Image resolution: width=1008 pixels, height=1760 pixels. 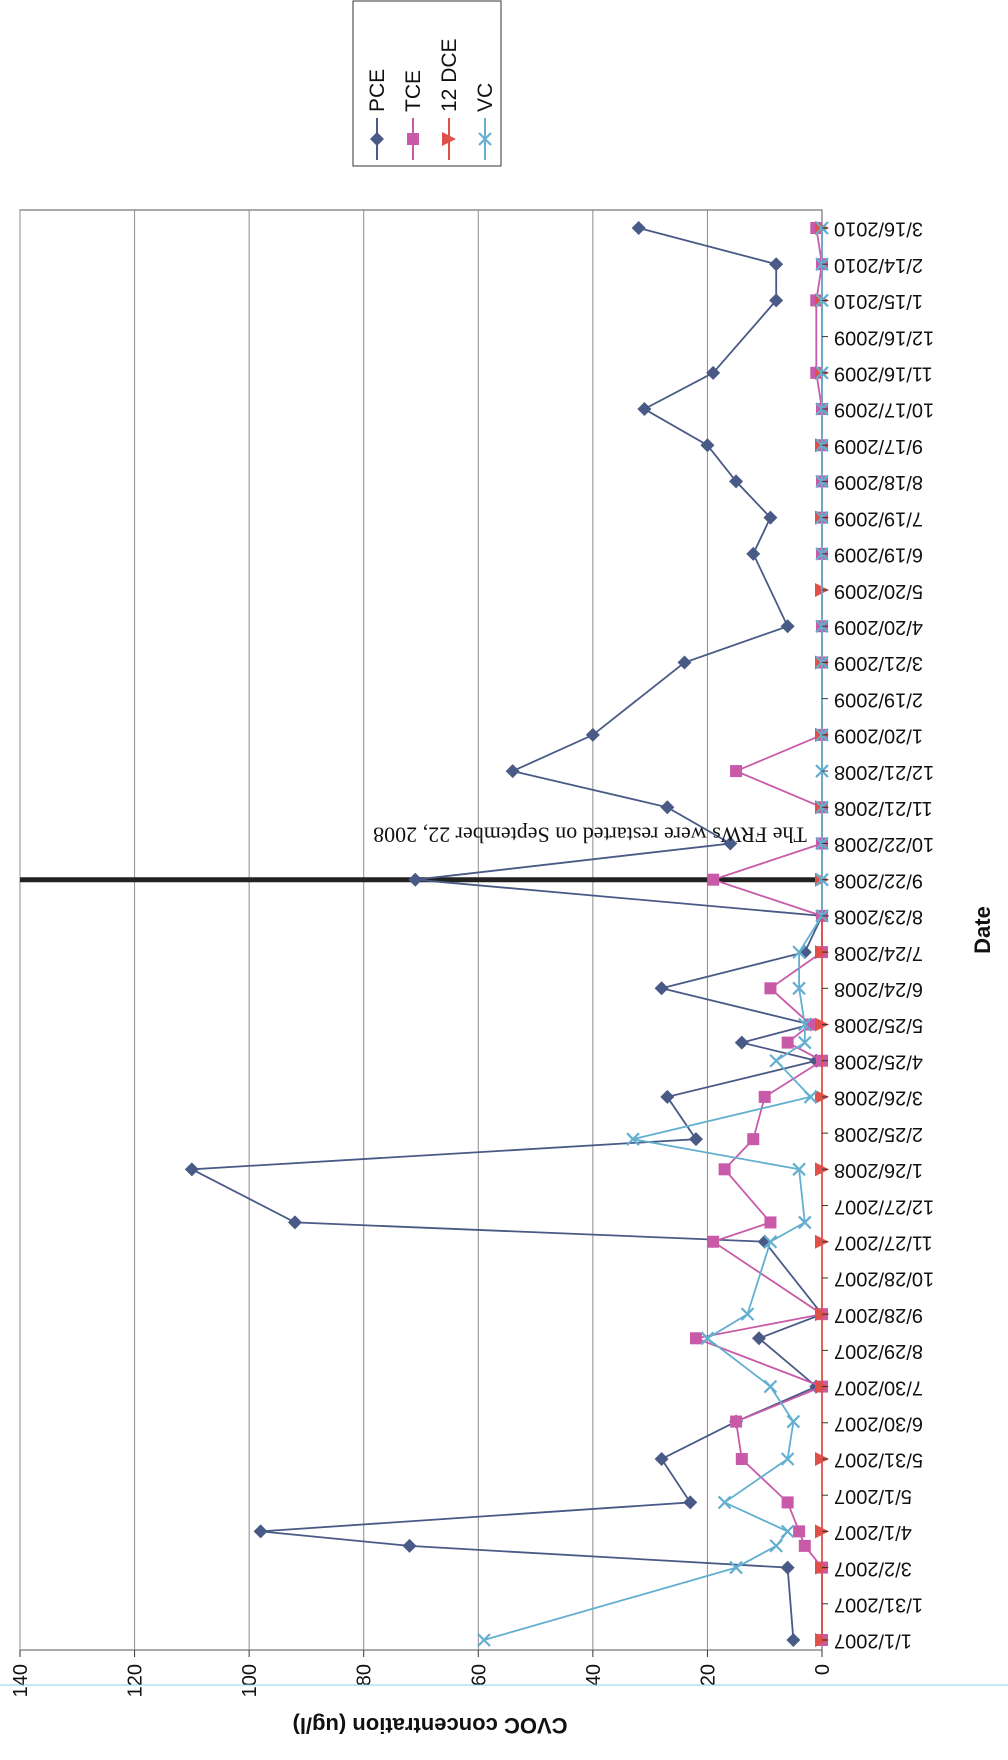 What do you see at coordinates (708, 1675) in the screenshot?
I see `y-tick-label: 20` at bounding box center [708, 1675].